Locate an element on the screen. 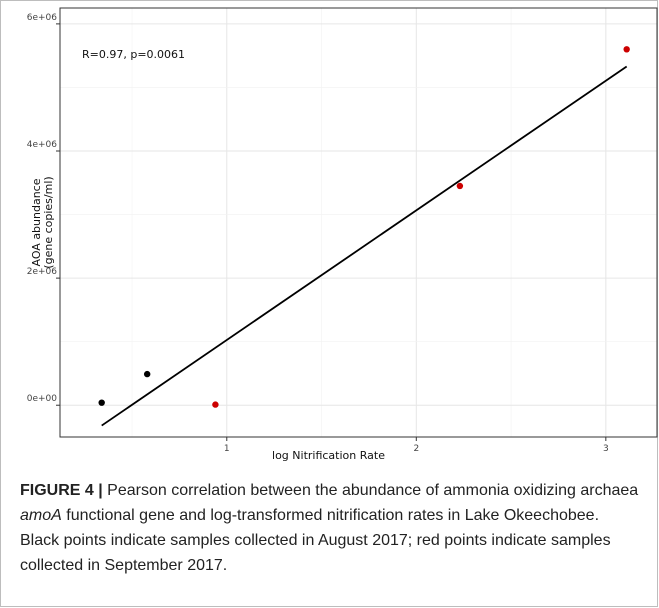  x-tick-label: 1 is located at coordinates (227, 449).